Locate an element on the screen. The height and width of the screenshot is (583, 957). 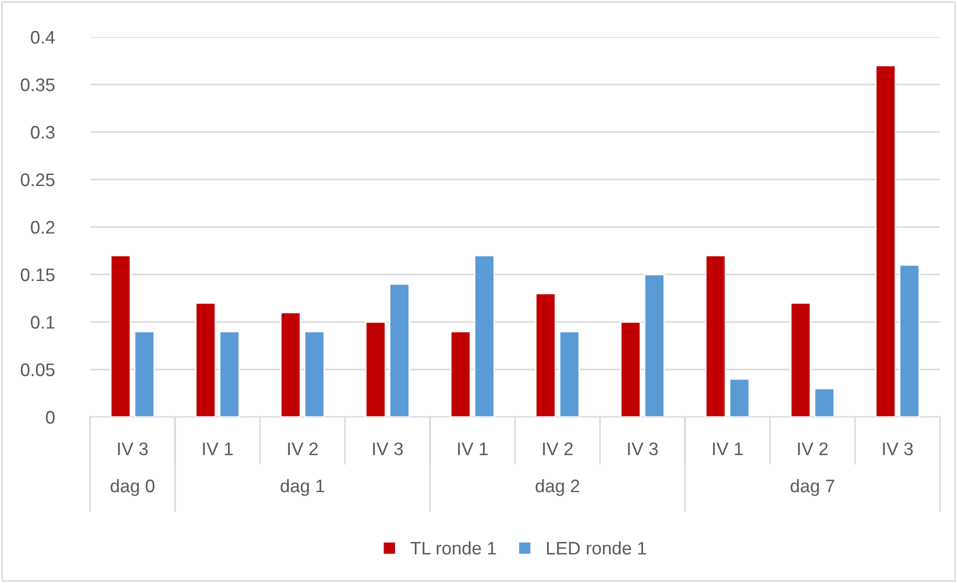
text: dag 2 is located at coordinates (558, 487).